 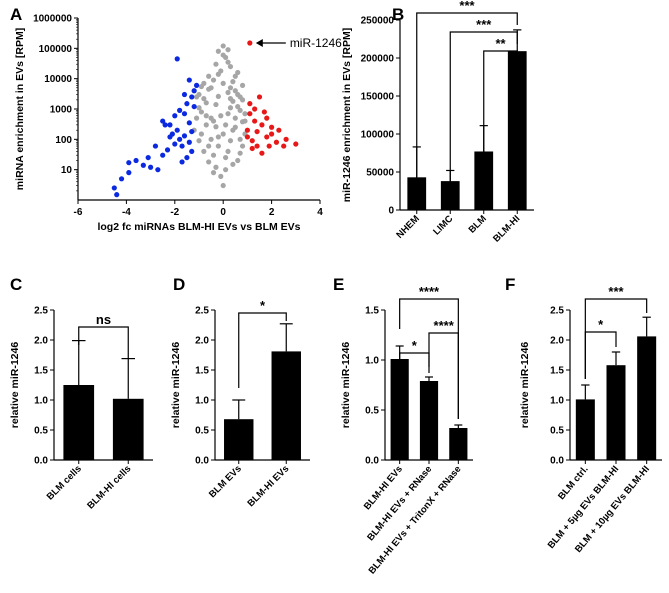 What do you see at coordinates (380, 173) in the screenshot?
I see `bar-y-tick-label: 50000` at bounding box center [380, 173].